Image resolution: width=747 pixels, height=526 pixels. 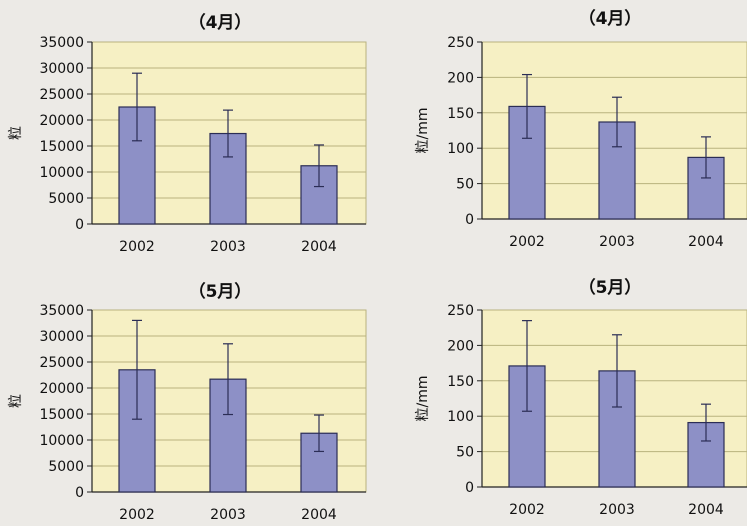 What do you see at coordinates (137, 165) in the screenshot?
I see `bar` at bounding box center [137, 165].